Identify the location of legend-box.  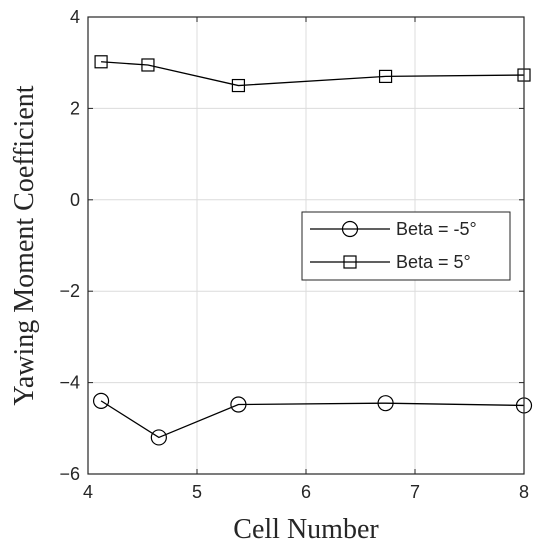
(406, 246).